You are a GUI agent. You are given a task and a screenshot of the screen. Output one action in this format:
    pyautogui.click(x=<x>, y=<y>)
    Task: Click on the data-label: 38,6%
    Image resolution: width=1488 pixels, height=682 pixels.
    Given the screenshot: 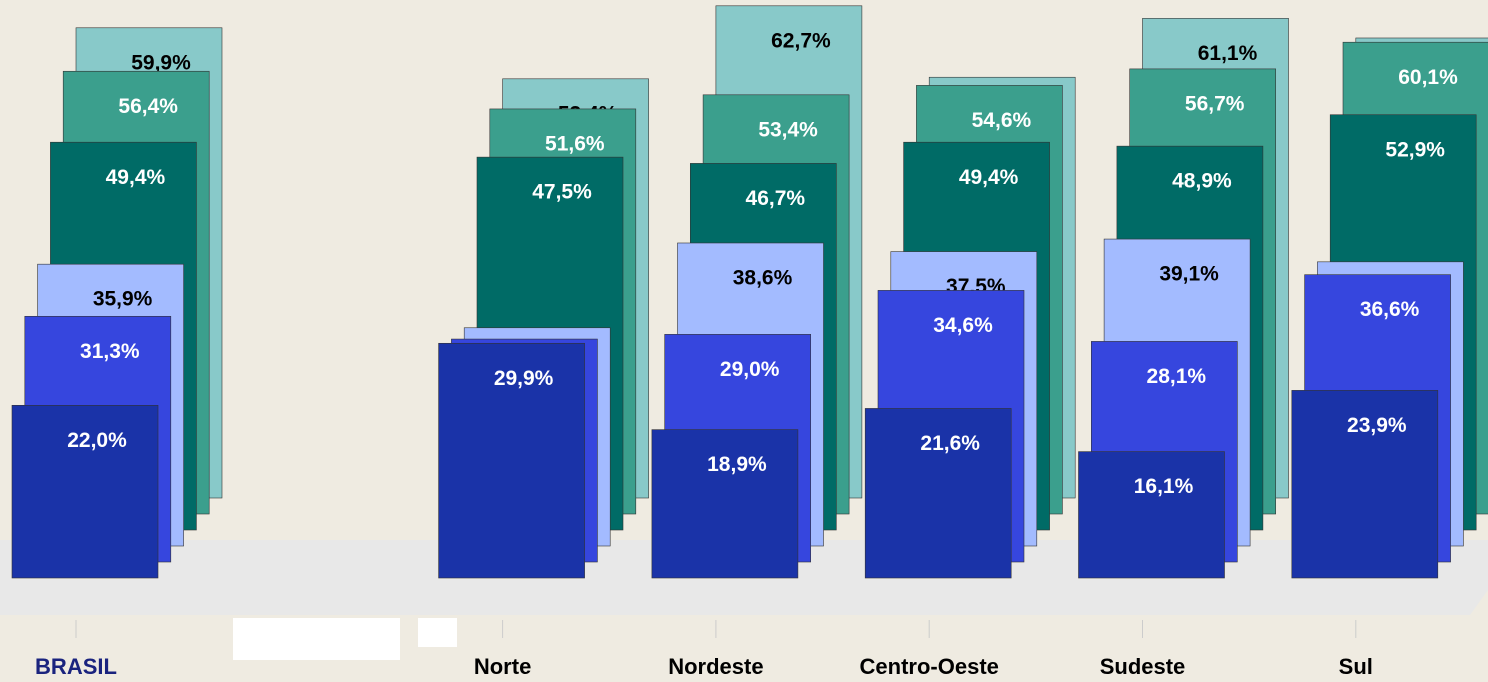 What is the action you would take?
    pyautogui.click(x=763, y=278)
    